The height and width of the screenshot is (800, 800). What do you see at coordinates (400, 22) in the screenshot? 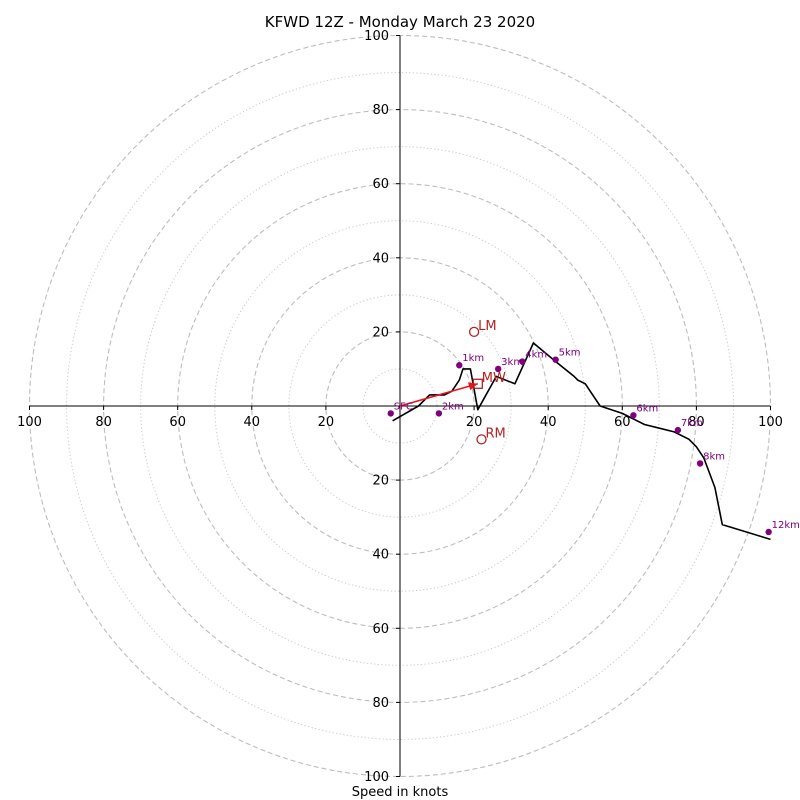
I see `chart-title: KFWD 12Z - Monday March 23 2020` at bounding box center [400, 22].